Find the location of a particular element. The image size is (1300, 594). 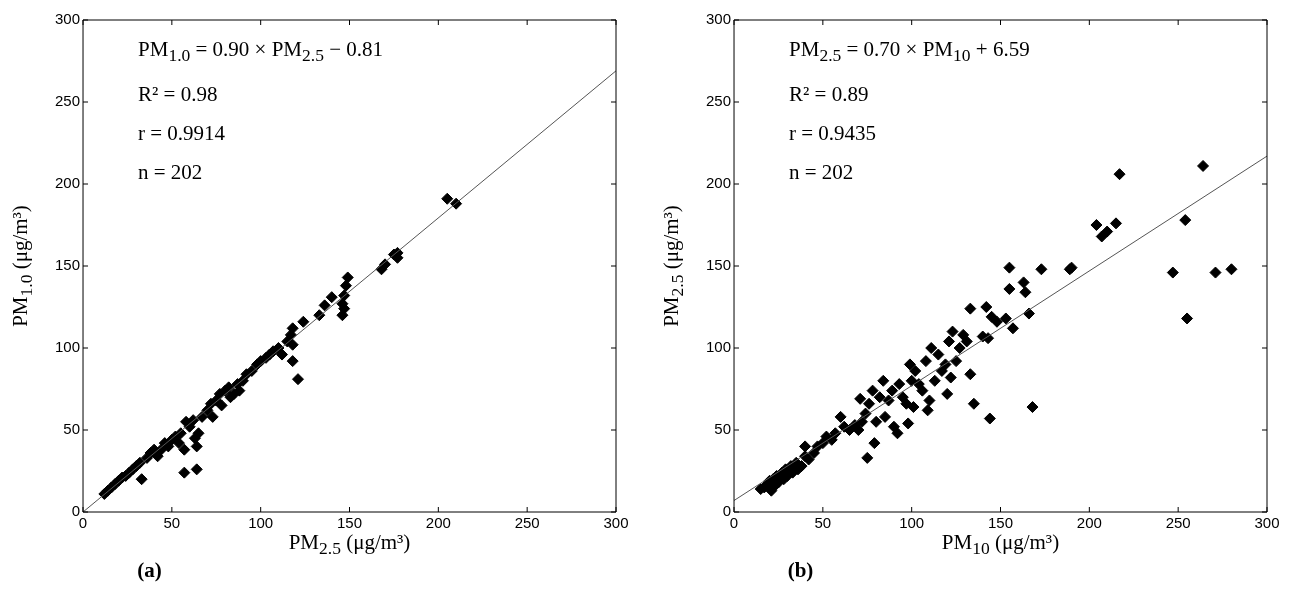

text: (a) is located at coordinates (149, 570).